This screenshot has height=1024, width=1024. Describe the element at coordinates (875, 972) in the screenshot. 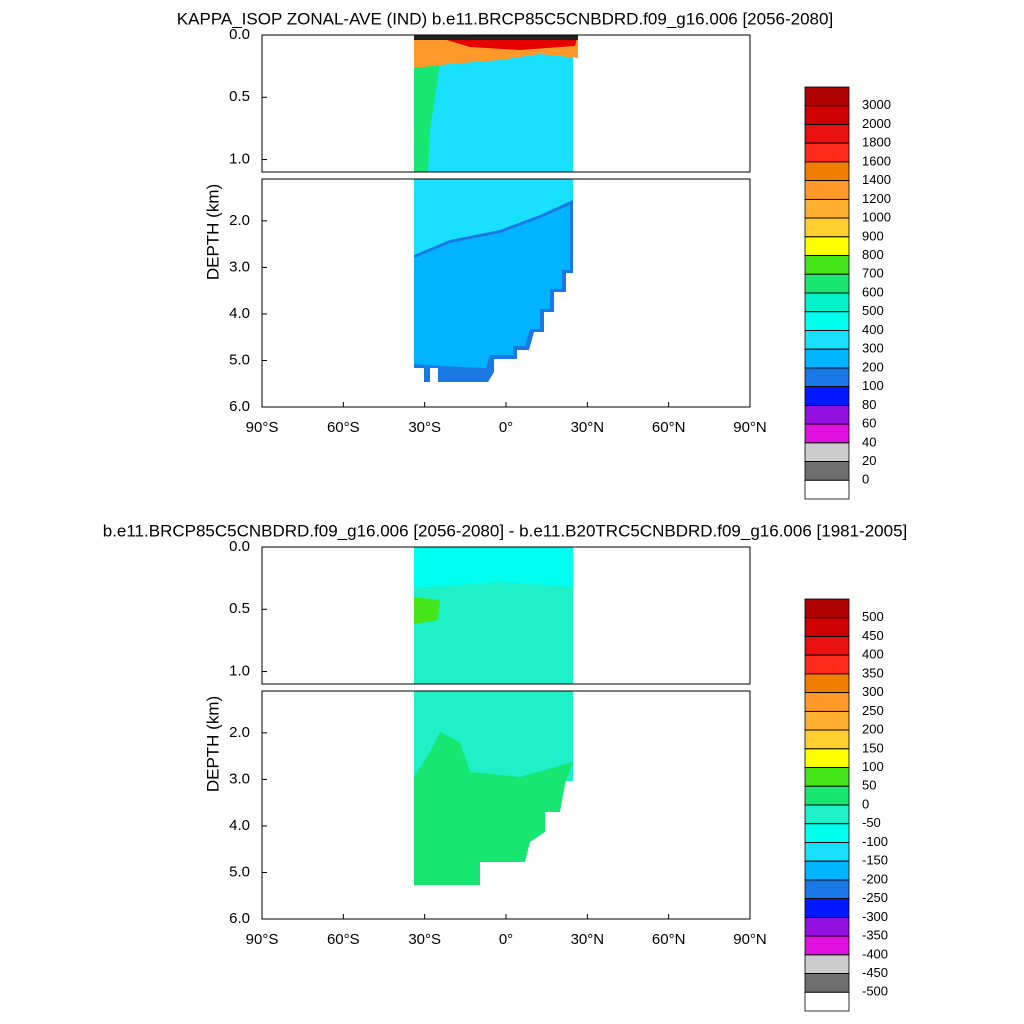

I see `colorbar-label: -450` at that location.